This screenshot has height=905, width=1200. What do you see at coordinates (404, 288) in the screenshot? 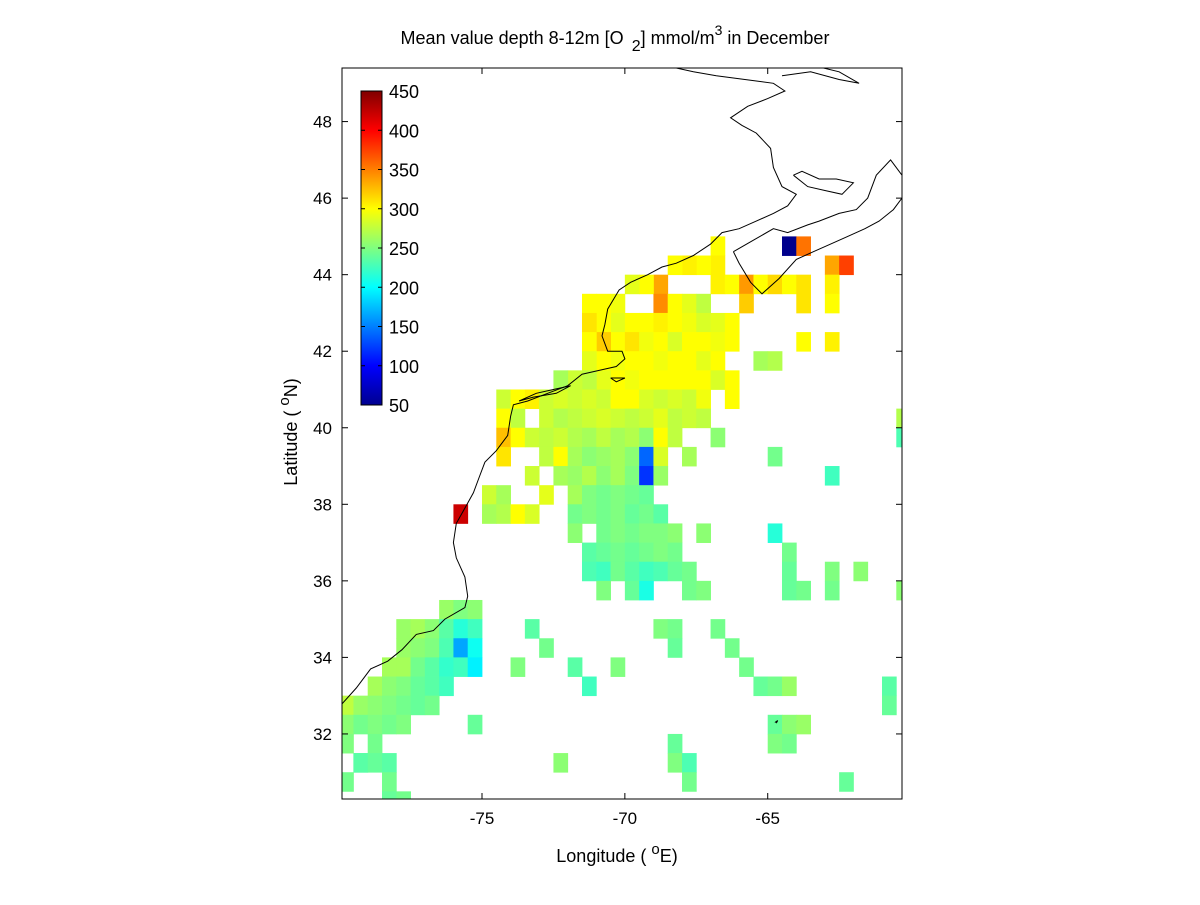
I see `colorbar-tick-label: 200` at bounding box center [404, 288].